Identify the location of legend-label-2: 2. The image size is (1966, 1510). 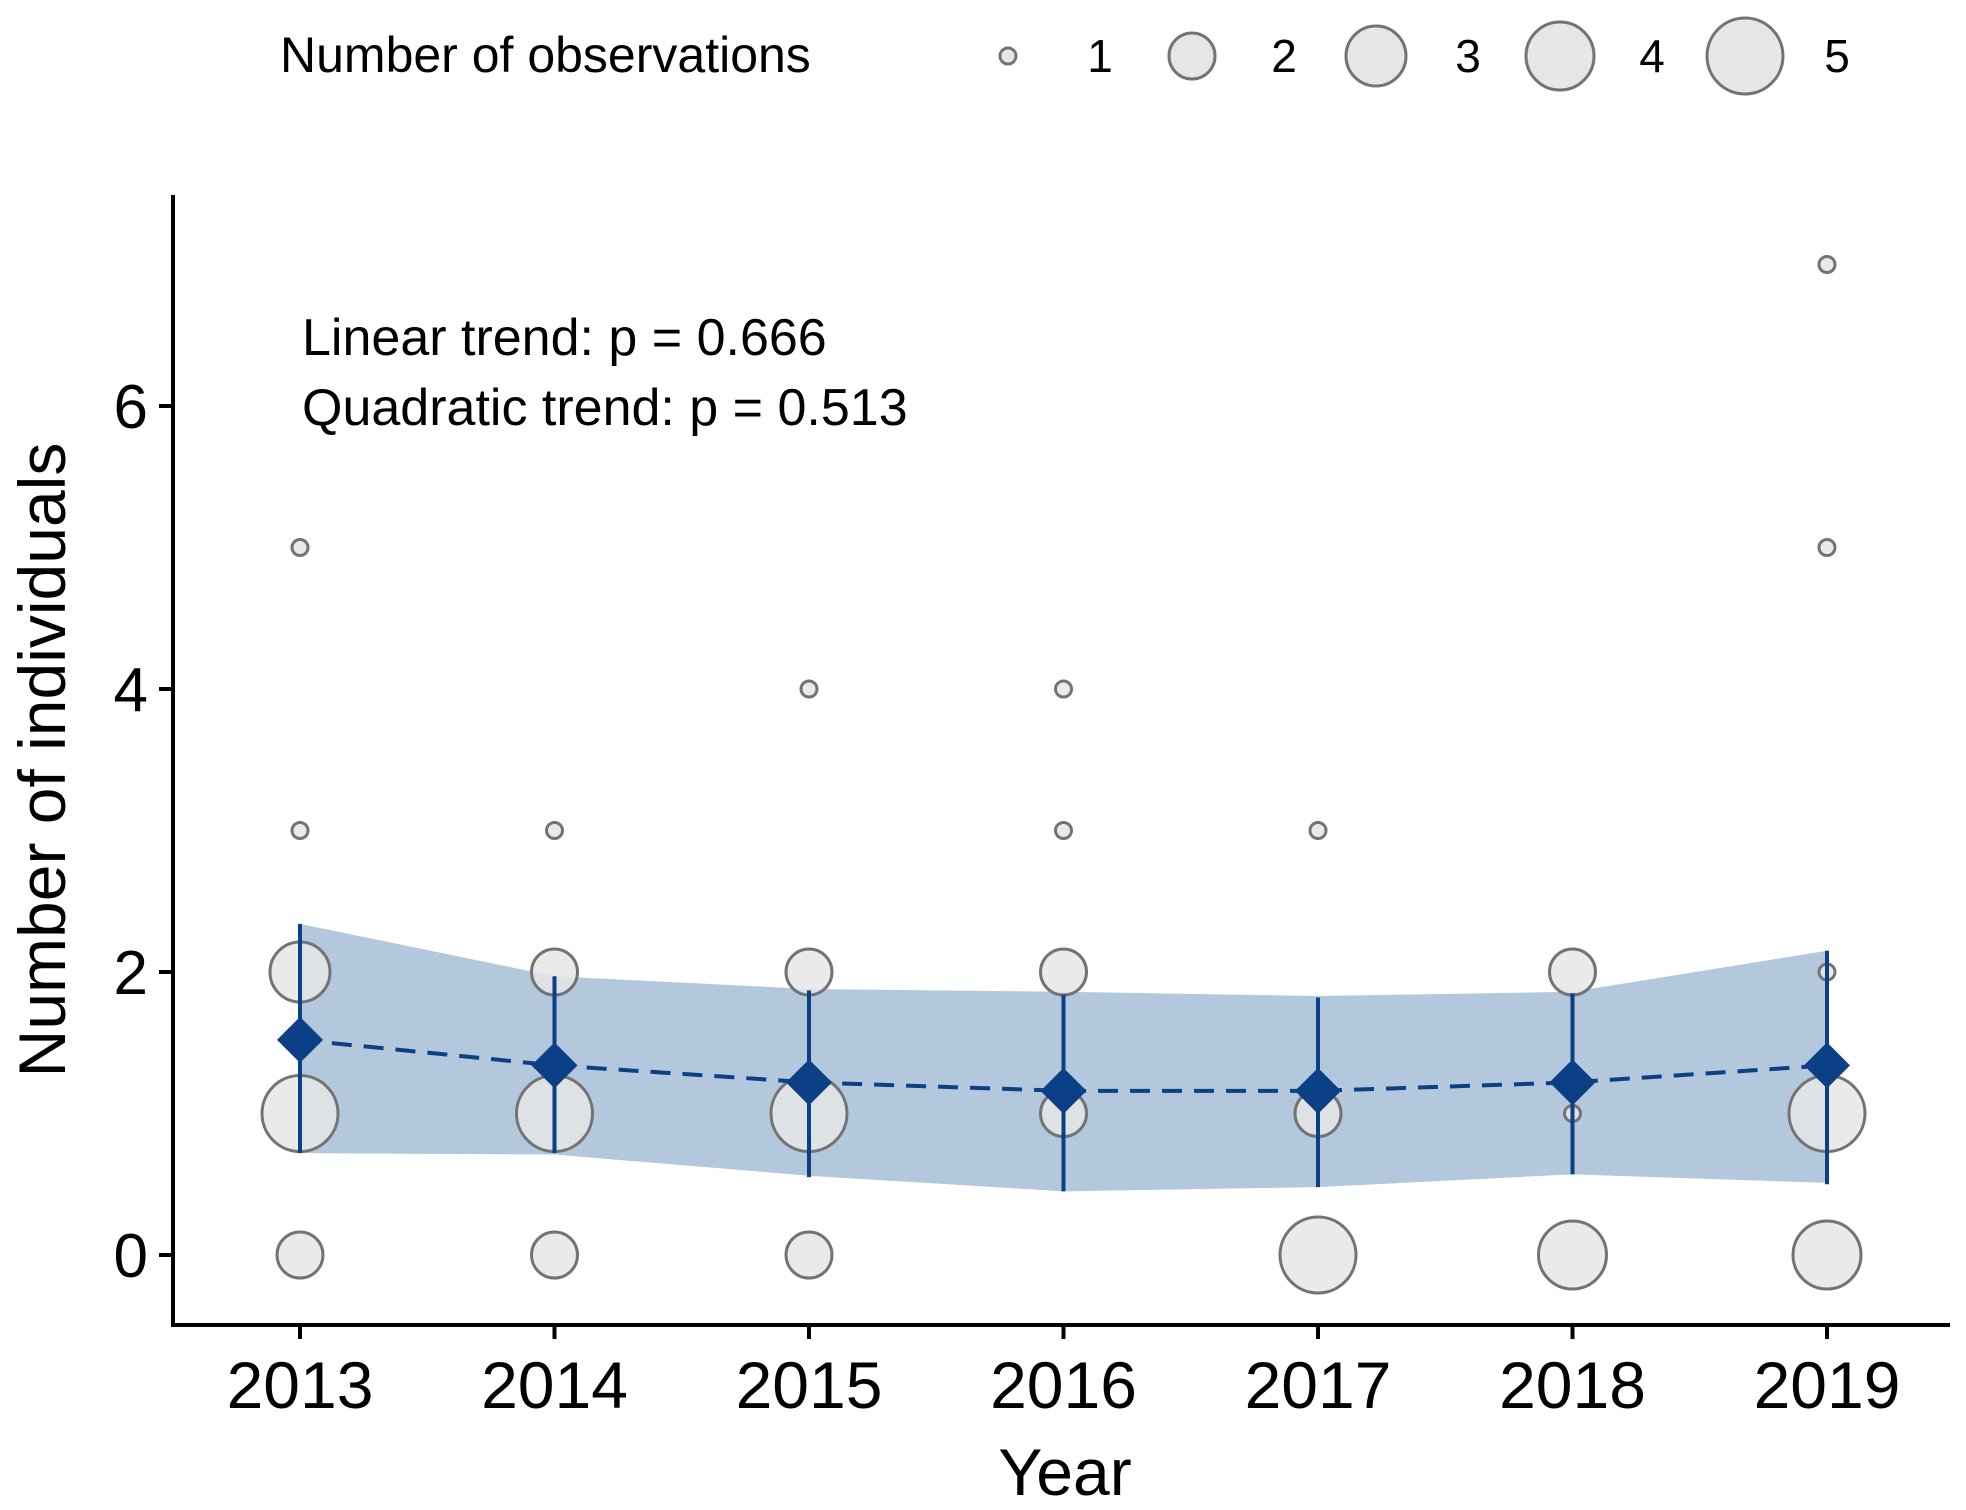
(1284, 56).